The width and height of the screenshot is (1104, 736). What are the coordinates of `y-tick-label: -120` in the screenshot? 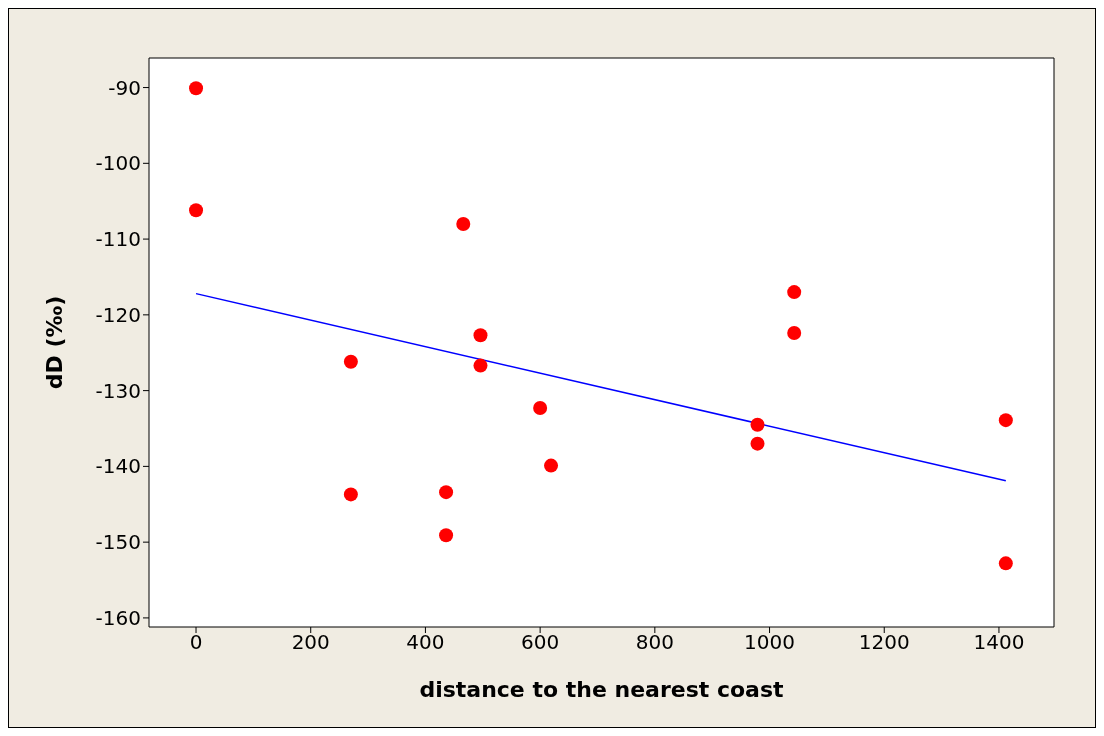 It's located at (118, 314).